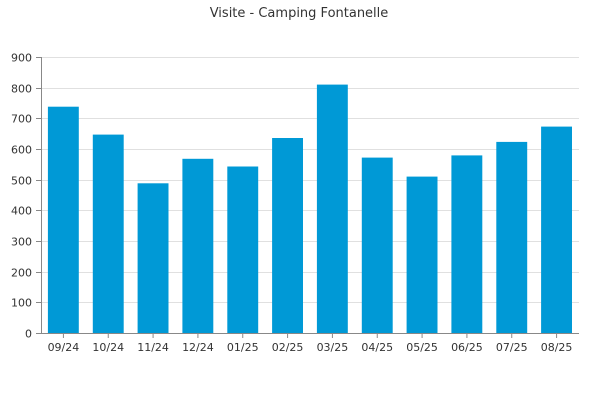 This screenshot has width=600, height=400. I want to click on y-tick-label: 300, so click(21, 242).